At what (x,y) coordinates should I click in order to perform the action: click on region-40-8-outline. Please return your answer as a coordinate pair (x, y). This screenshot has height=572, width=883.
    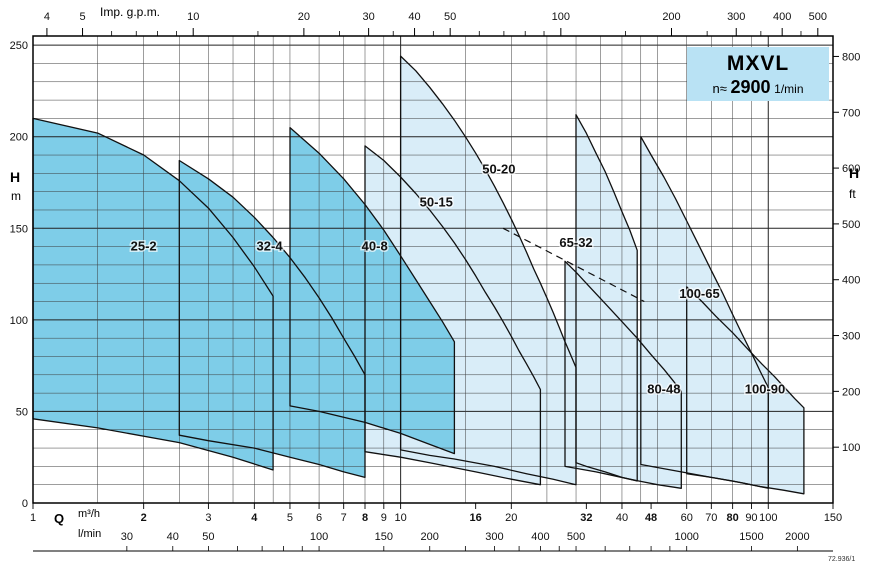
    Looking at the image, I should click on (372, 290).